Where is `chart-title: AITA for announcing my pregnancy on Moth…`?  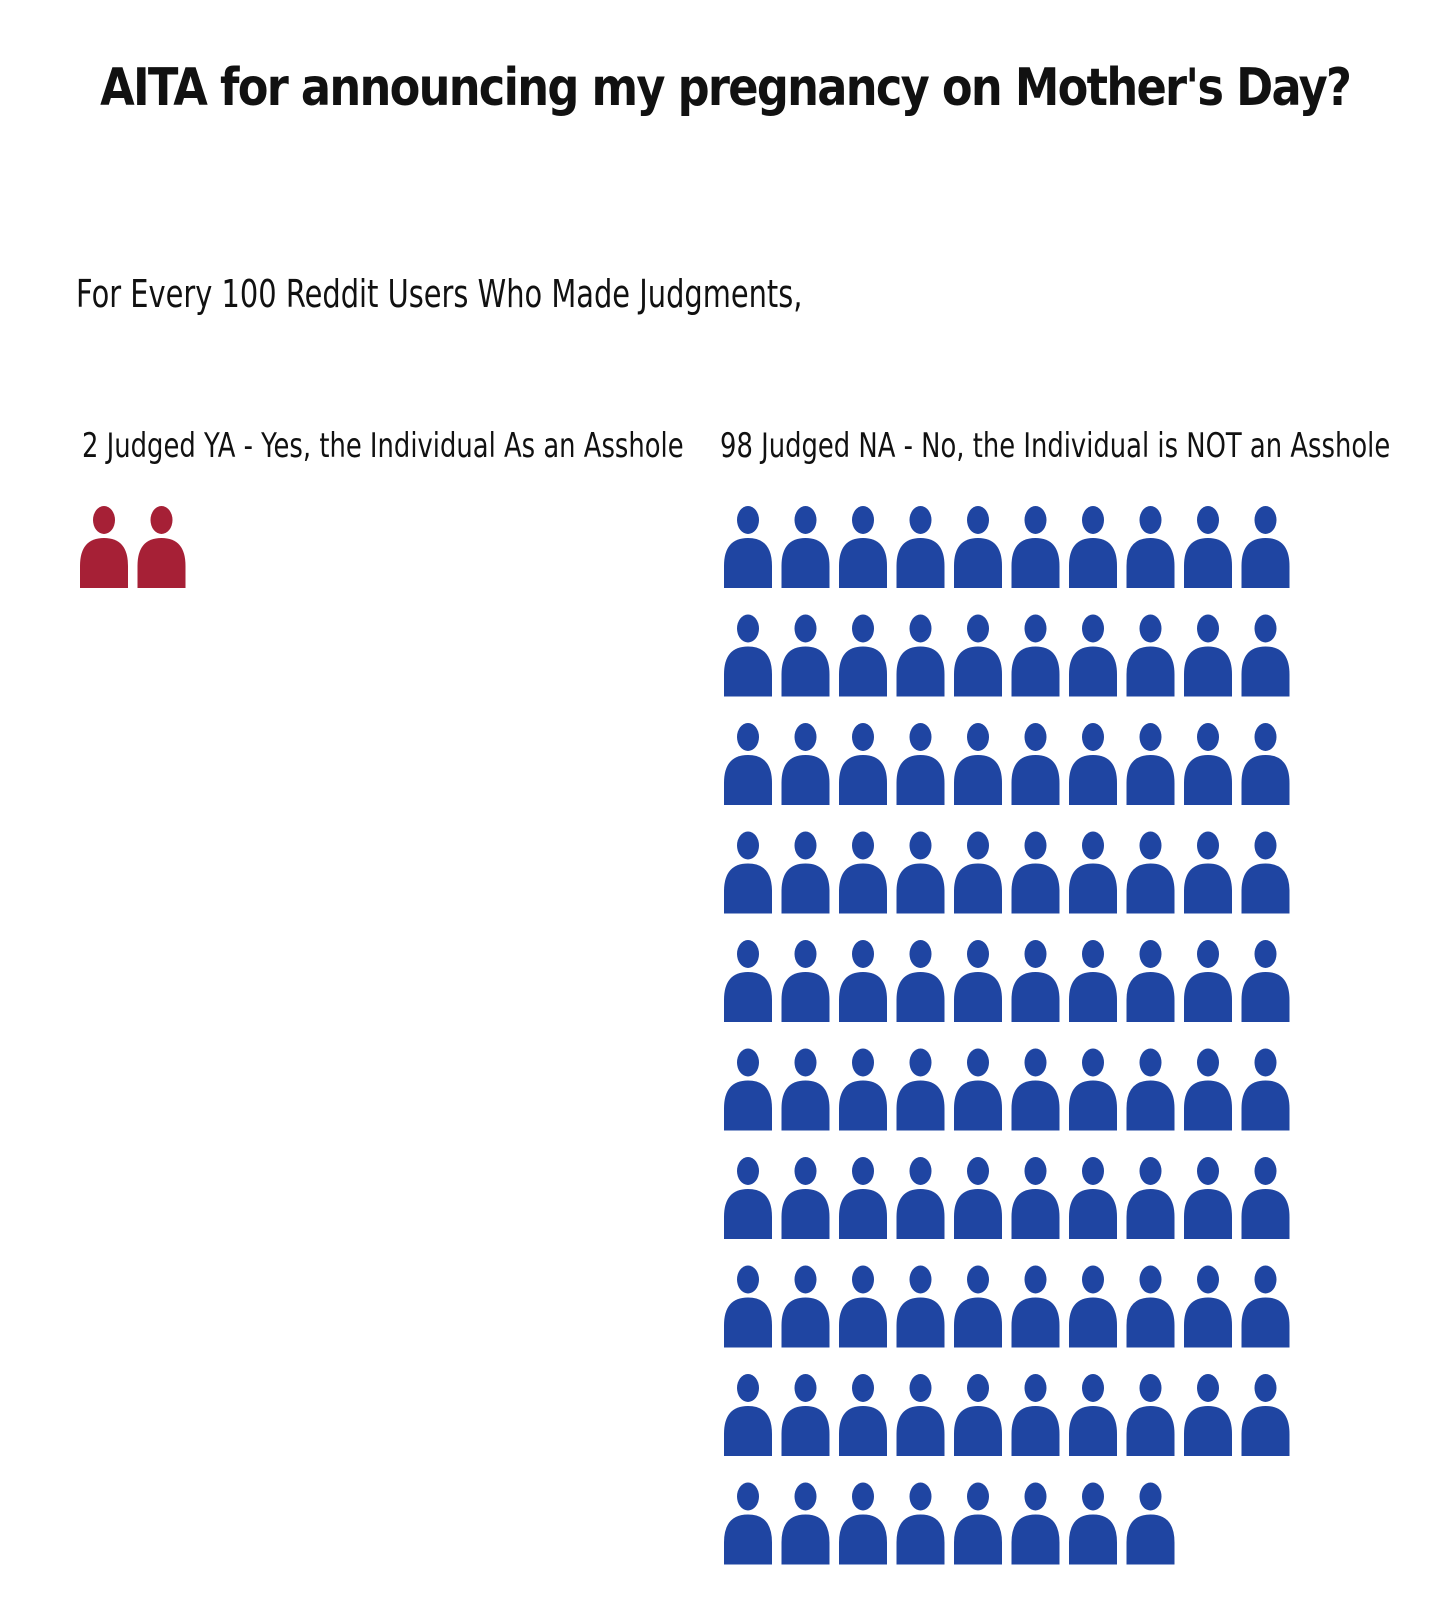
chart-title: AITA for announcing my pregnancy on Moth… is located at coordinates (726, 88).